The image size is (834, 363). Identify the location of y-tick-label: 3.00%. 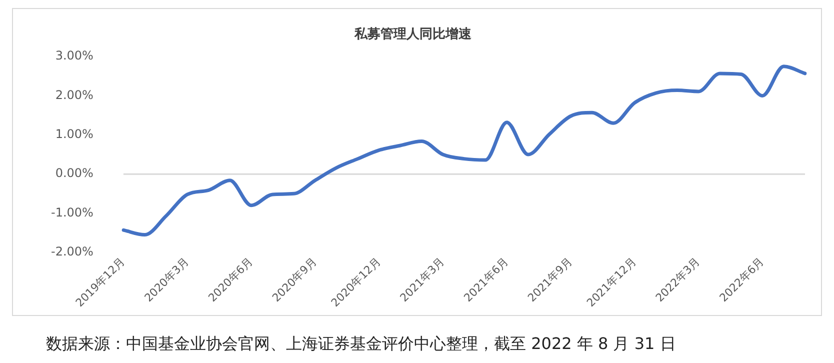
(74, 55).